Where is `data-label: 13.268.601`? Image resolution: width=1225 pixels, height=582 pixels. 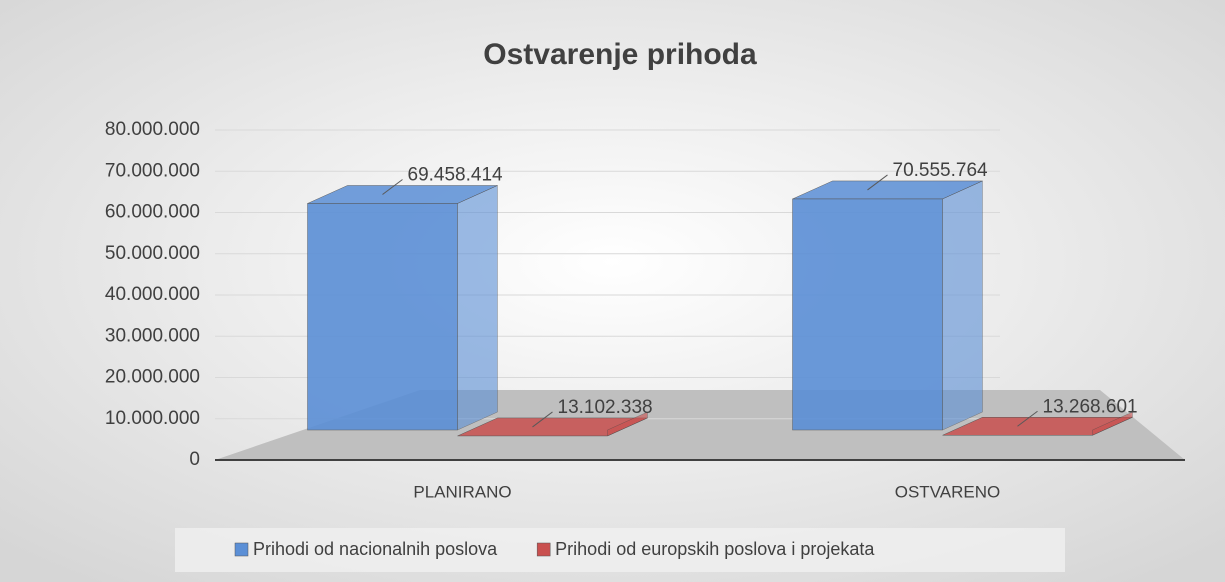 data-label: 13.268.601 is located at coordinates (1090, 406).